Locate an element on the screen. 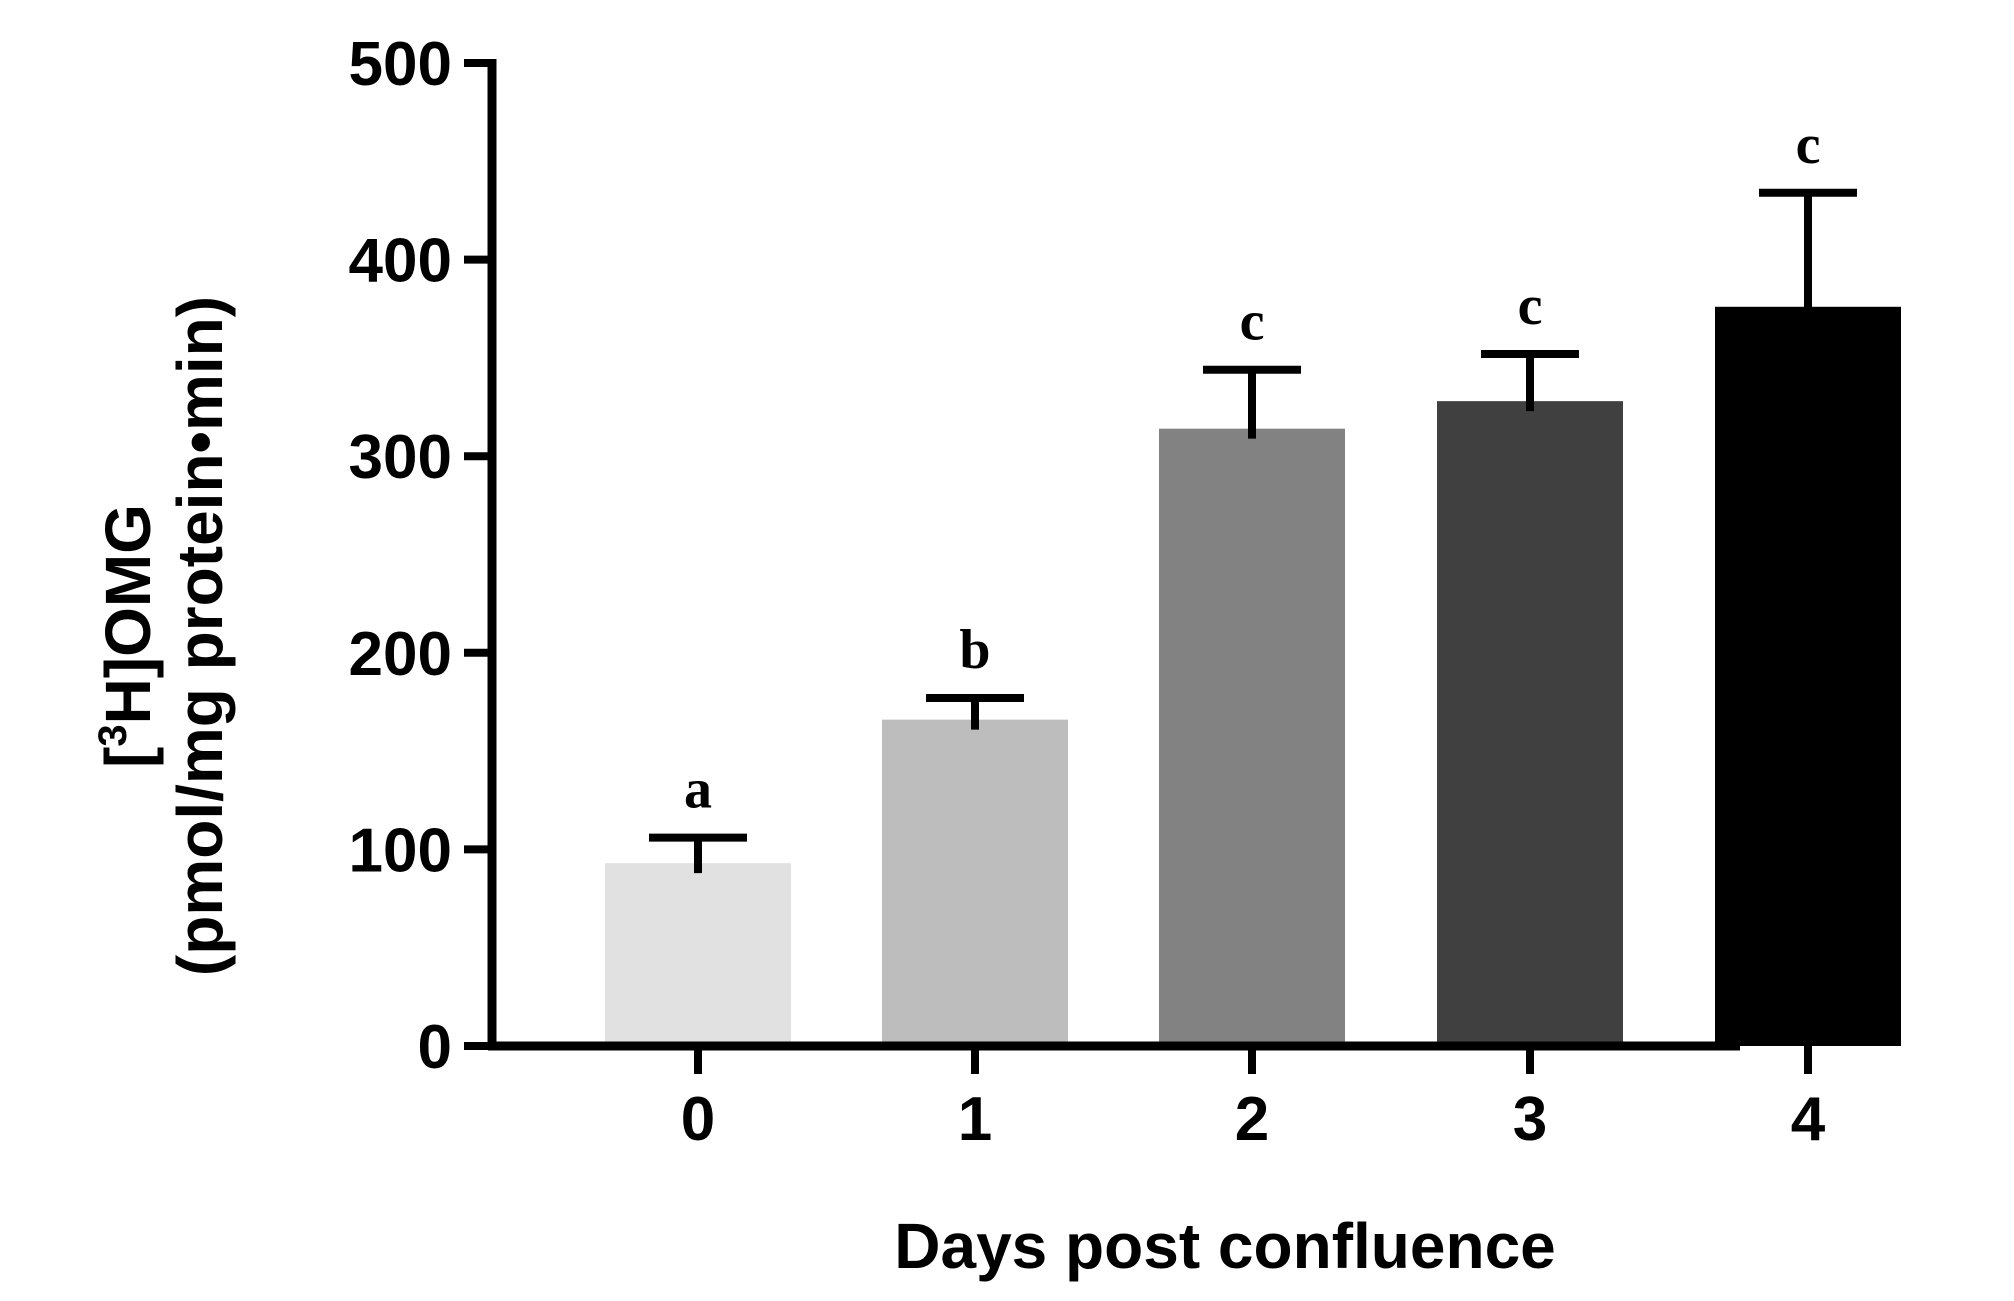  y-axis-title-line1: H]OMG is located at coordinates (128, 614).